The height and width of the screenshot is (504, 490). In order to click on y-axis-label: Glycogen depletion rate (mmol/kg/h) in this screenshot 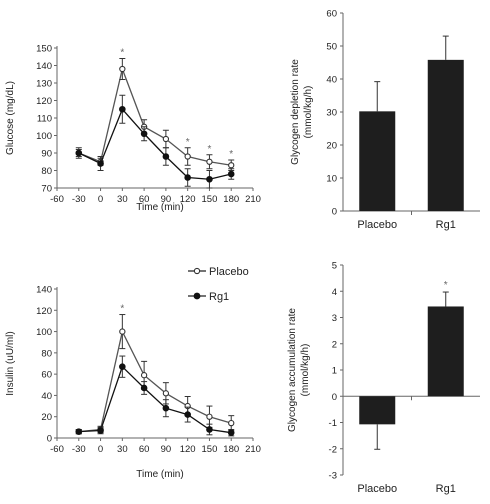, I will do `click(302, 112)`.